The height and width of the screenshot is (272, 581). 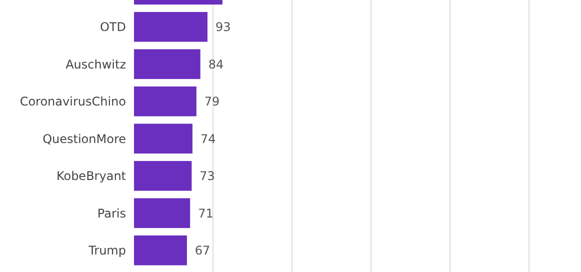 I want to click on y-tick-label: OTD, so click(x=113, y=27).